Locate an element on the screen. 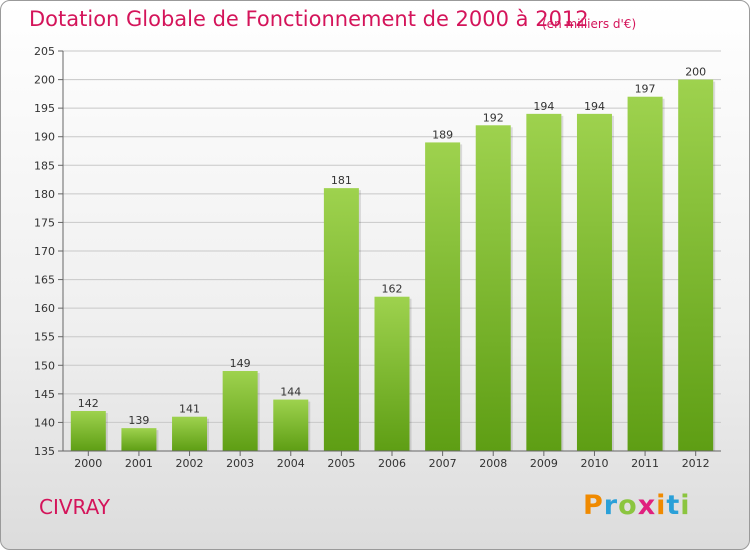  bar-2006 is located at coordinates (392, 373).